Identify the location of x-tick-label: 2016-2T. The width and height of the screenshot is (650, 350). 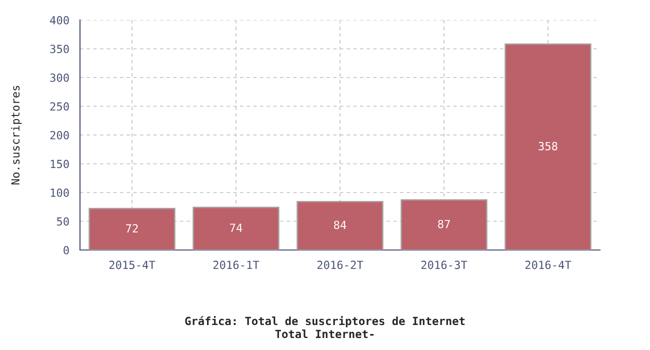
(340, 265).